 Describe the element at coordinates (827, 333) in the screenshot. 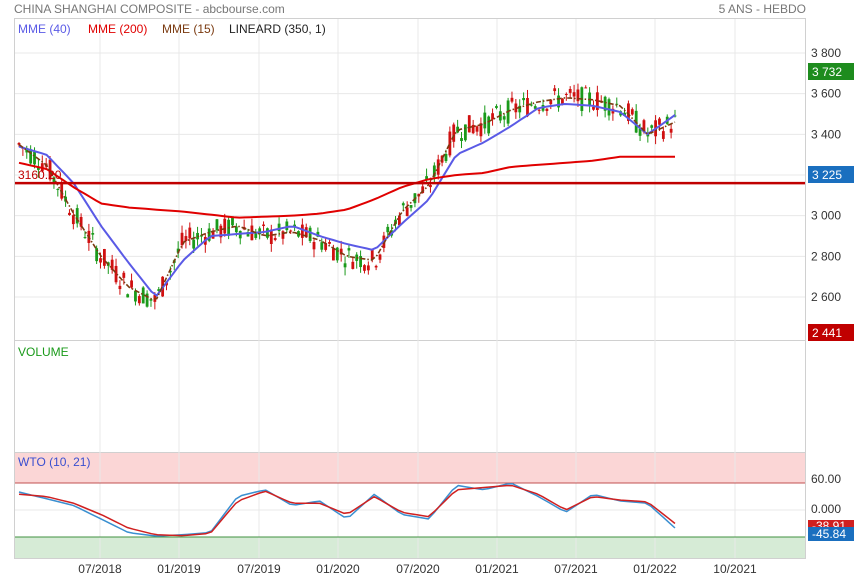

I see `badge-low-text: 2 441` at that location.